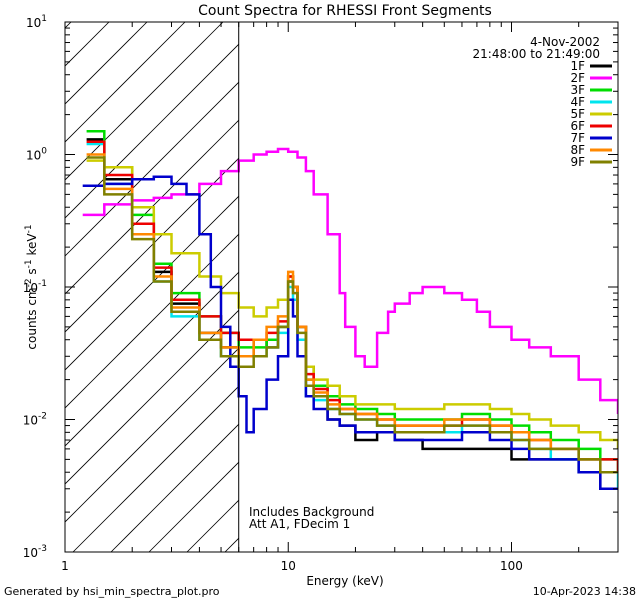  Describe the element at coordinates (565, 42) in the screenshot. I see `date-label: 4-Nov-2002` at that location.